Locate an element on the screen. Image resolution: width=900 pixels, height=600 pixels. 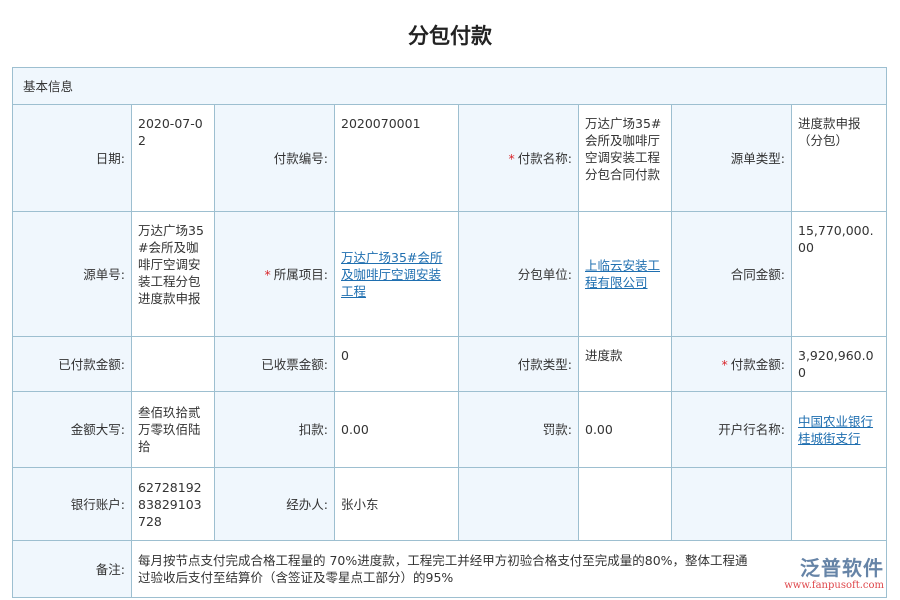
watermark-url: www.fanpusoft.com is located at coordinates (834, 585).